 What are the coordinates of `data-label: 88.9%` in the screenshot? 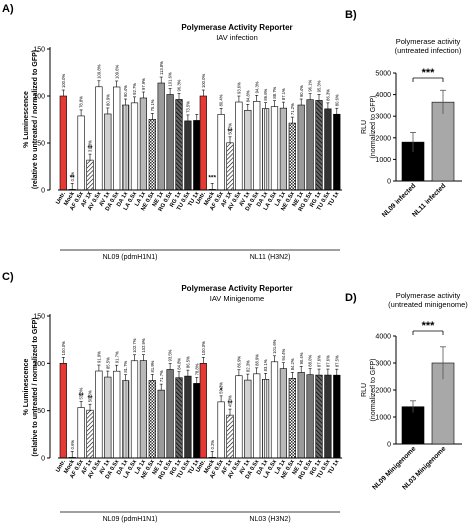 It's located at (256, 360).